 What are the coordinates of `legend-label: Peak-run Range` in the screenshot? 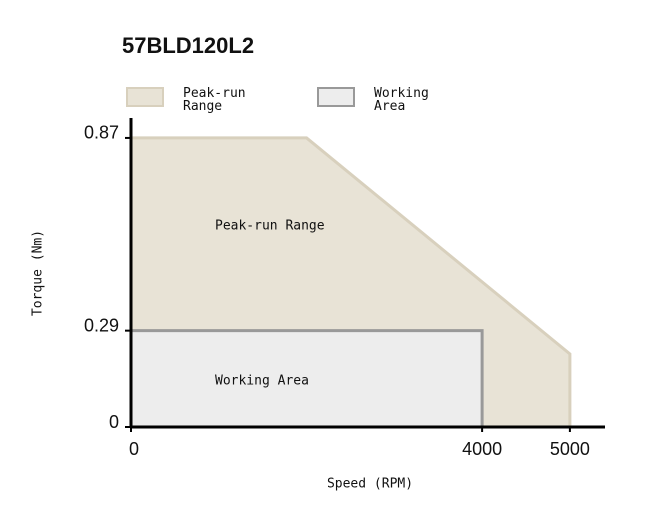 It's located at (214, 100).